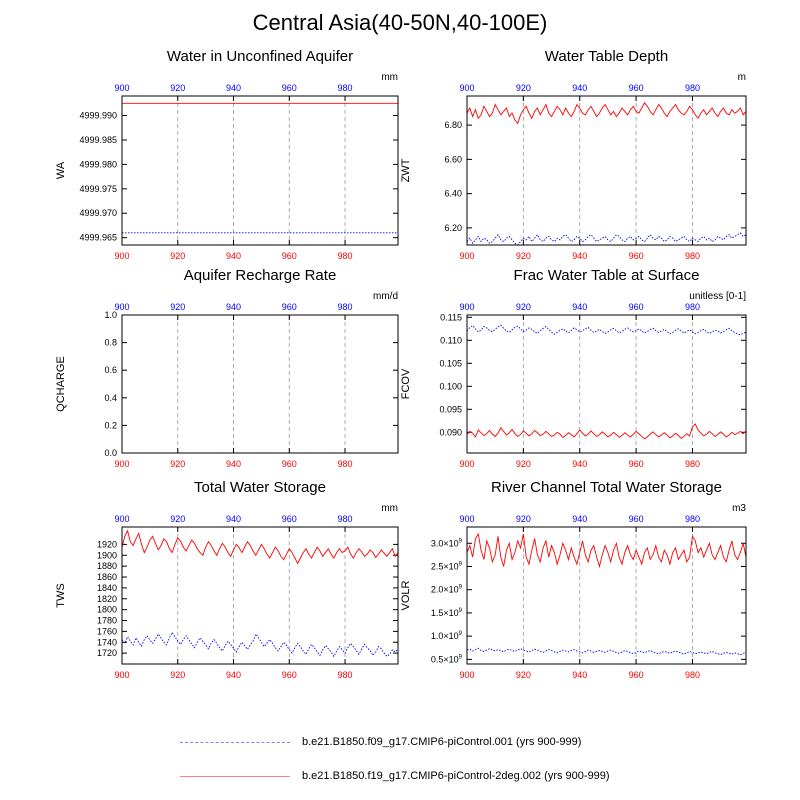 The height and width of the screenshot is (800, 800). I want to click on panel-5-series-dotted-line, so click(260, 644).